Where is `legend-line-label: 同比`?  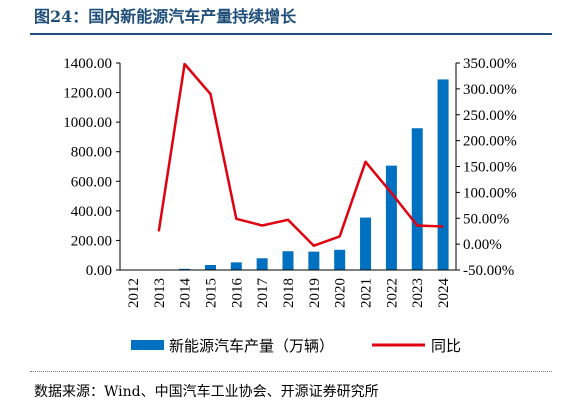 legend-line-label: 同比 is located at coordinates (446, 346).